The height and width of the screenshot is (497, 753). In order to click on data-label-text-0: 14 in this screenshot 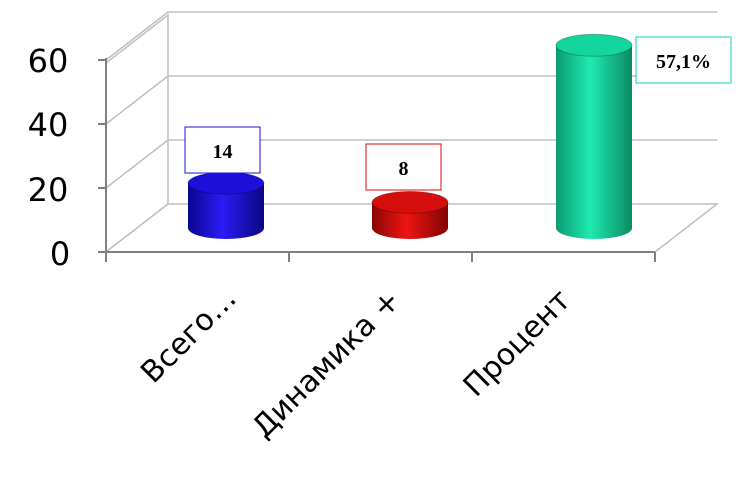, I will do `click(223, 152)`.